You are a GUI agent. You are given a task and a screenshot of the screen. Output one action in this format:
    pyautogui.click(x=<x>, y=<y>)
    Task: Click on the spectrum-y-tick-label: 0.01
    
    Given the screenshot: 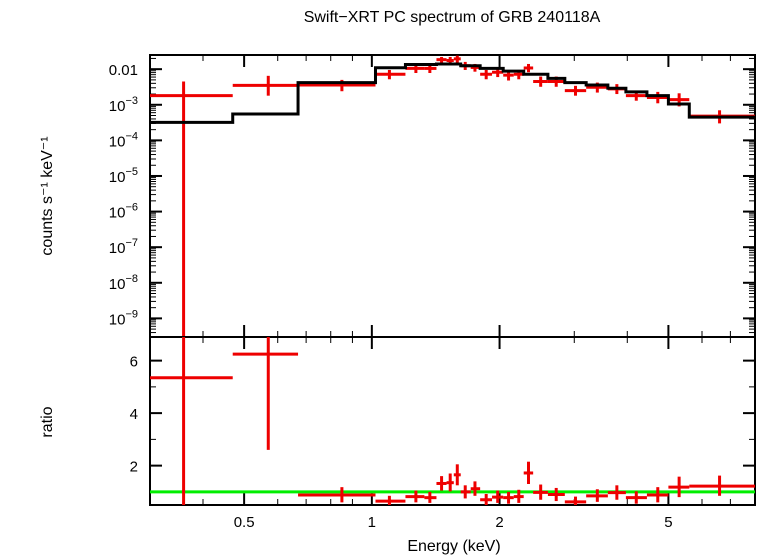 What is the action you would take?
    pyautogui.click(x=123, y=70)
    